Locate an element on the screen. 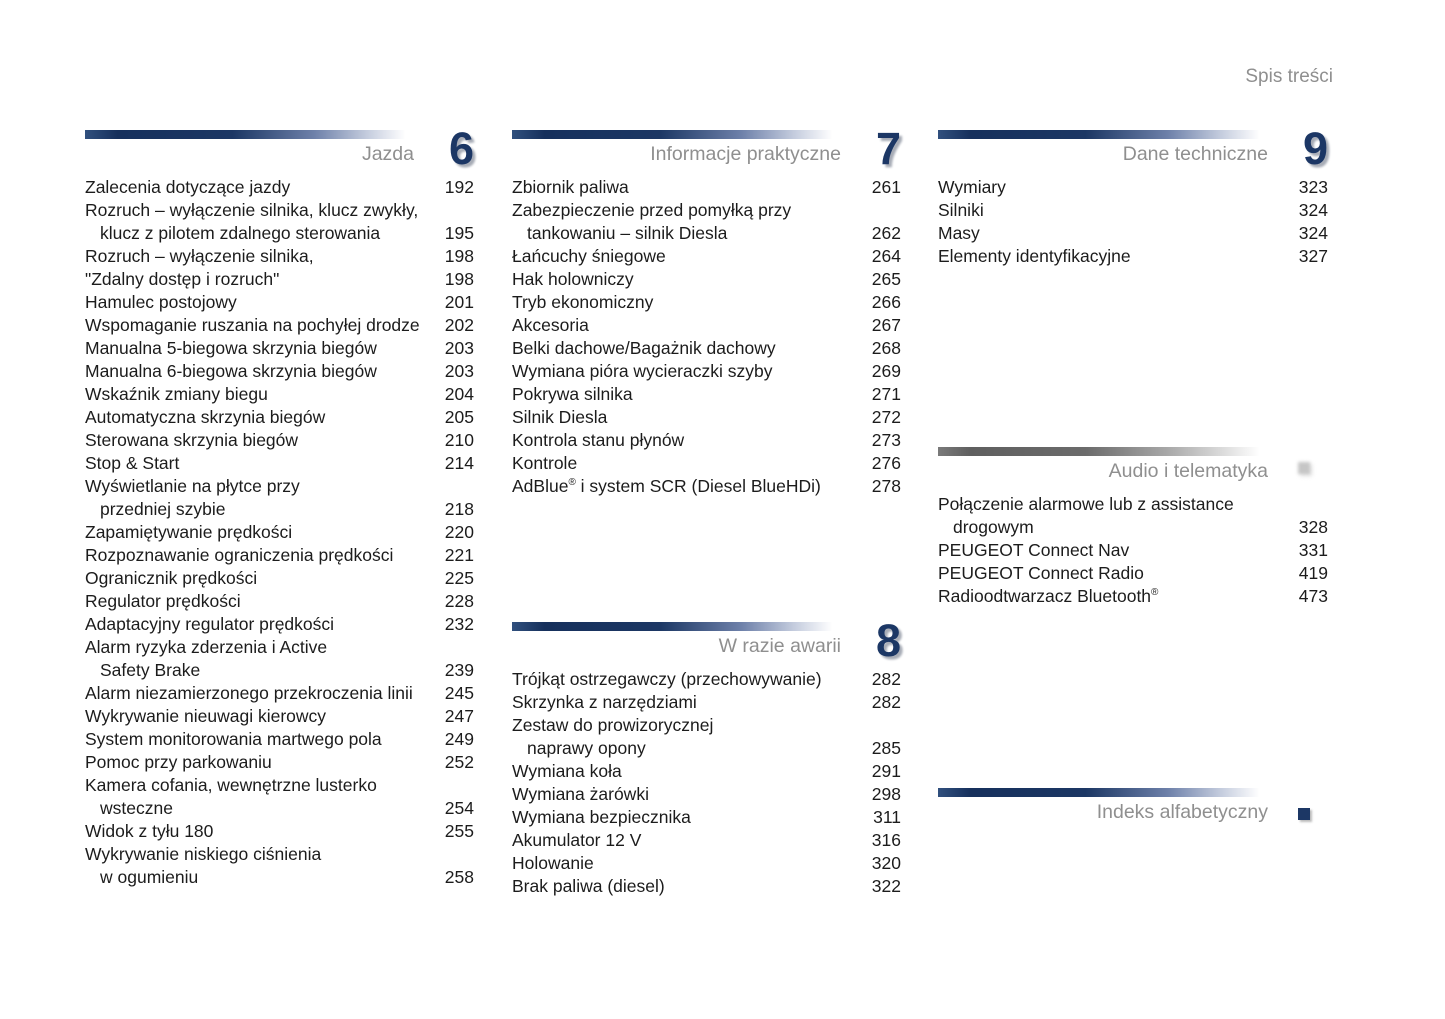 The image size is (1445, 1019). page-number: 320 is located at coordinates (886, 863).